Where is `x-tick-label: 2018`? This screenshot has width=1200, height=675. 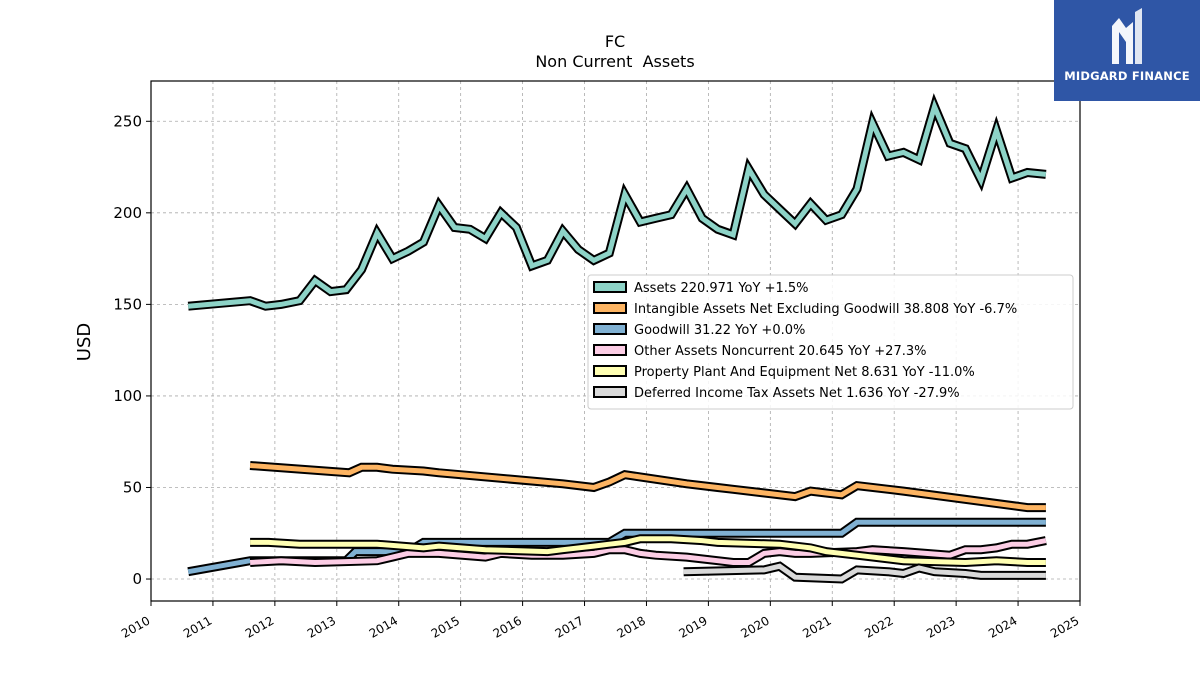
x-tick-label: 2018 is located at coordinates (631, 626).